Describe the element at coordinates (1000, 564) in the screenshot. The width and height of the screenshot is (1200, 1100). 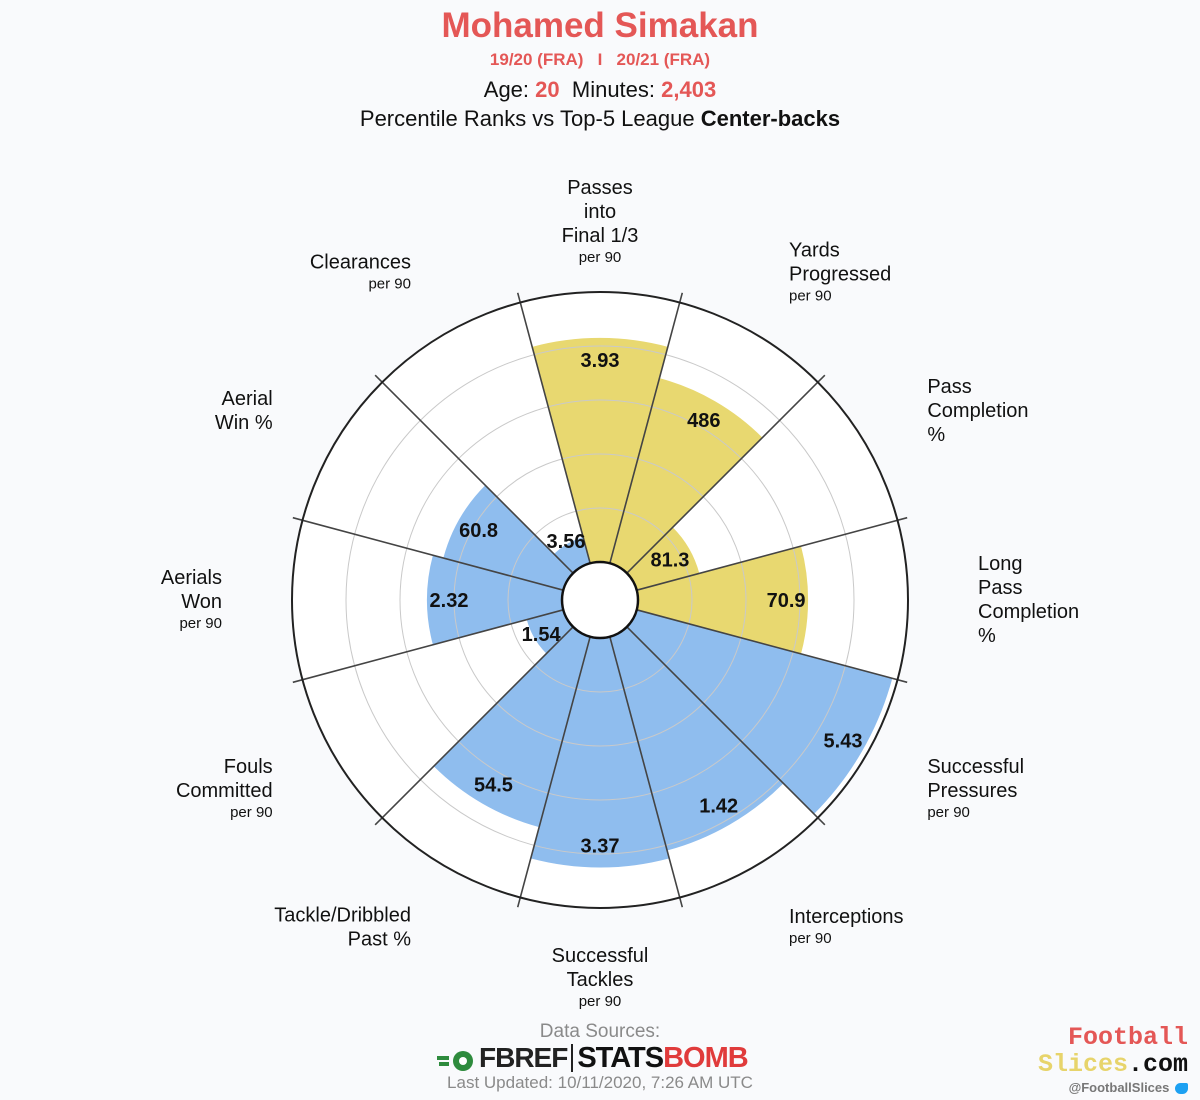
I see `metric-label-line: Long` at that location.